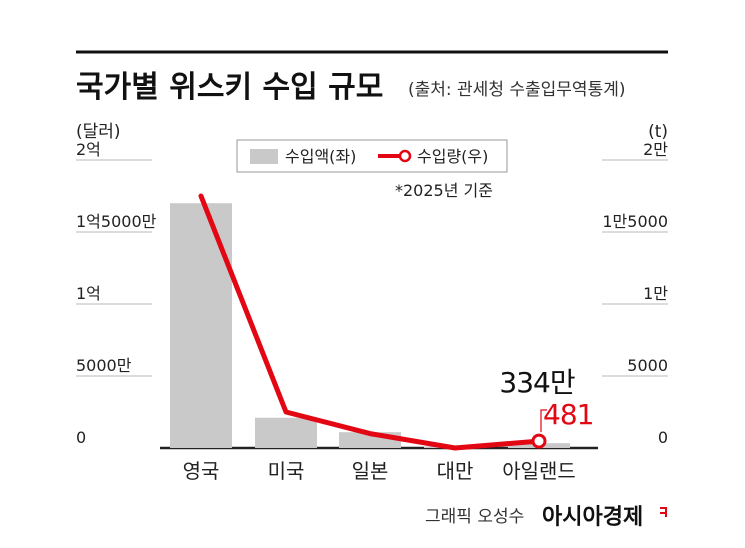 The width and height of the screenshot is (745, 548). Describe the element at coordinates (663, 512) in the screenshot. I see `brand-mark-icon` at that location.